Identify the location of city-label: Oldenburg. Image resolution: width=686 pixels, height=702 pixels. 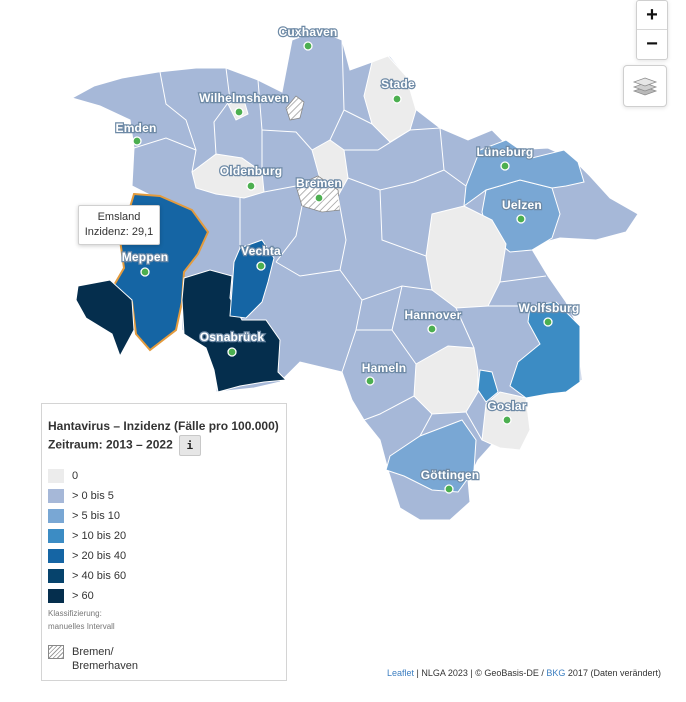
(251, 171).